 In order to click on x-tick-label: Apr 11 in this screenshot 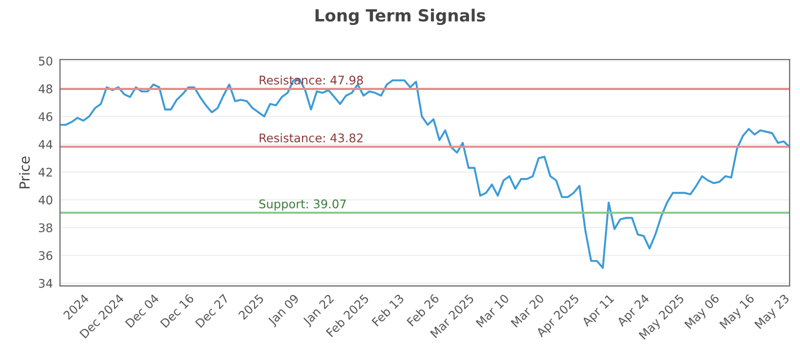, I will do `click(598, 311)`.